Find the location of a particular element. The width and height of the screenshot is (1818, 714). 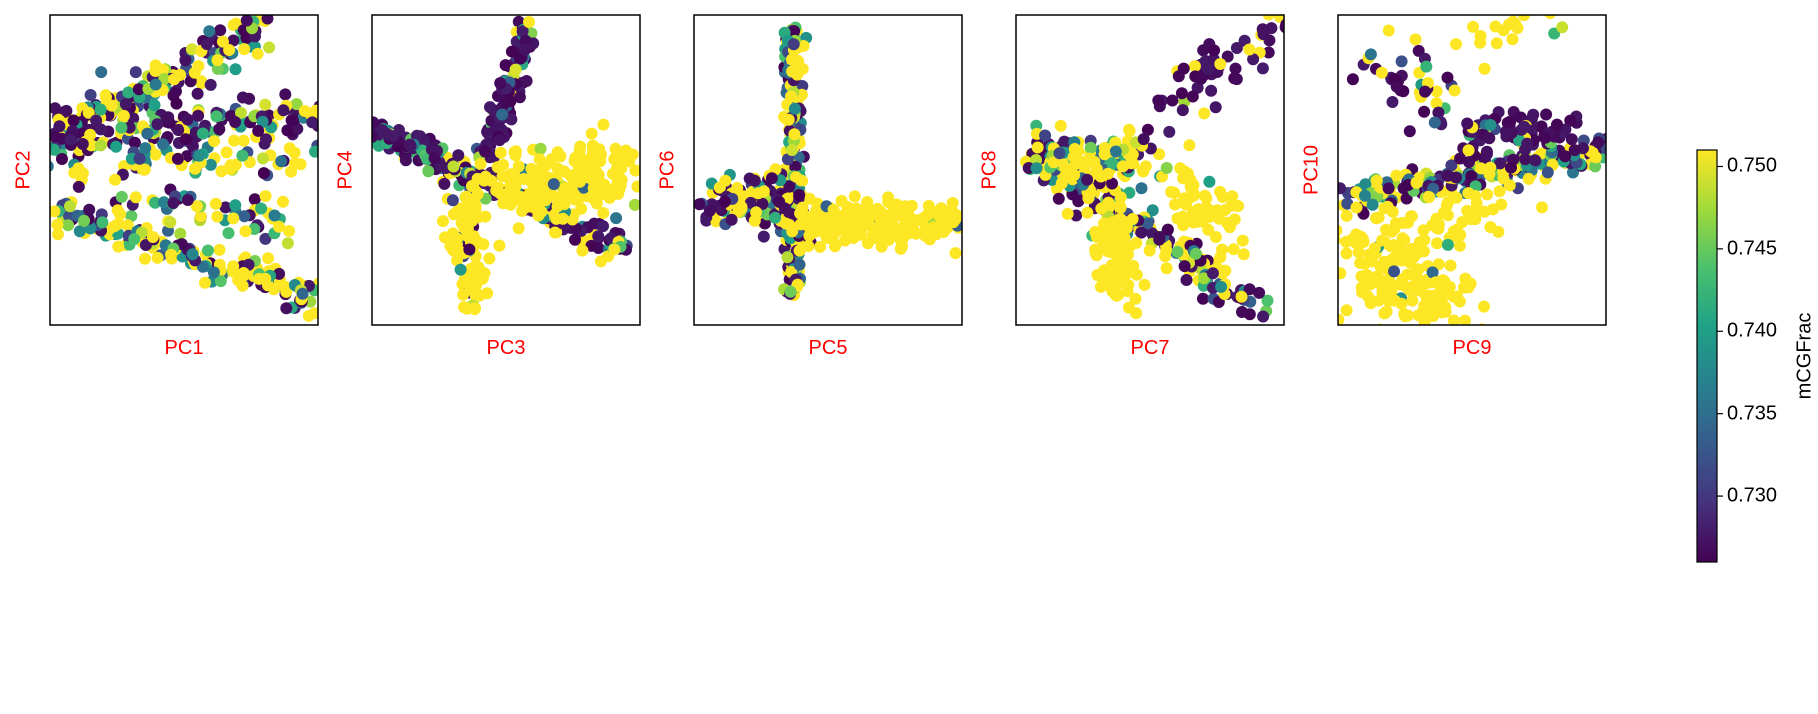

axes-frame is located at coordinates (1472, 170).